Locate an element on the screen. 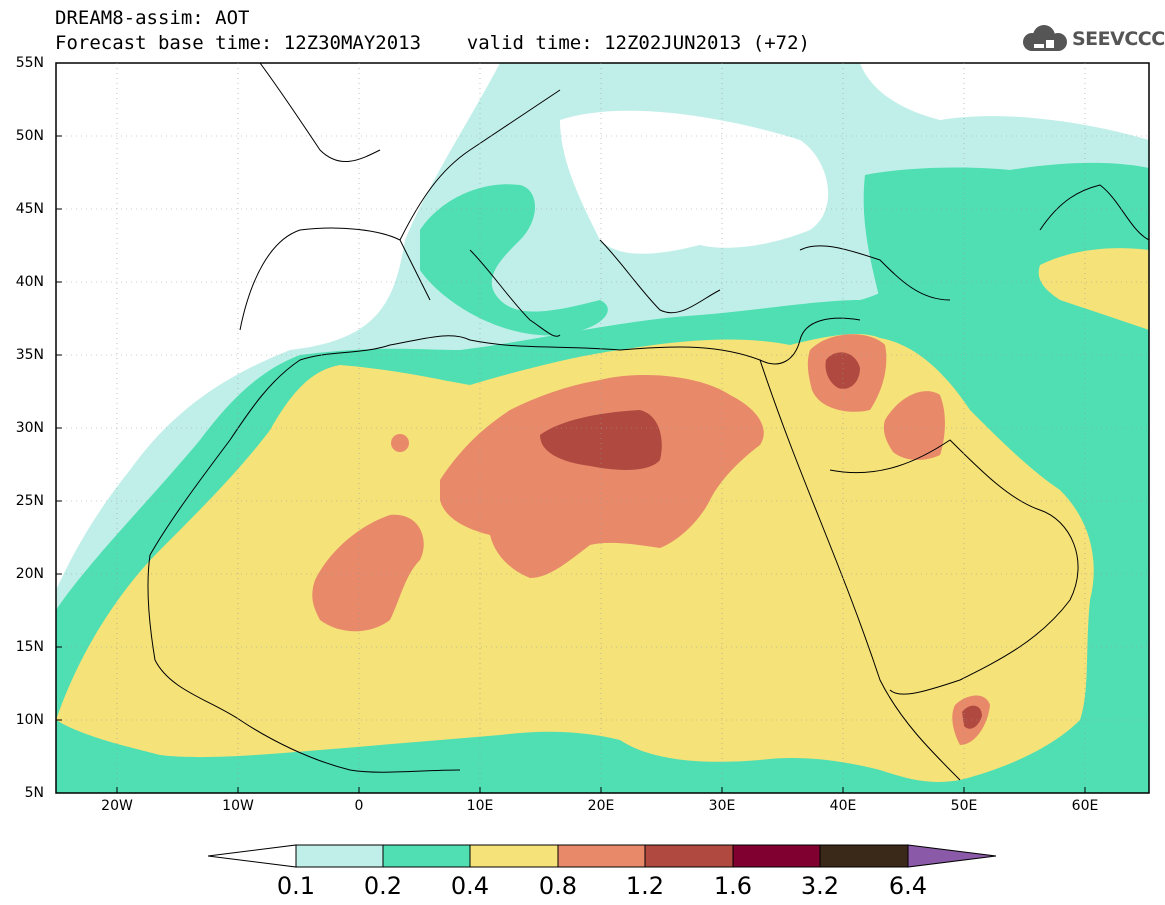 The image size is (1165, 905). lon-label: 30E is located at coordinates (722, 806).